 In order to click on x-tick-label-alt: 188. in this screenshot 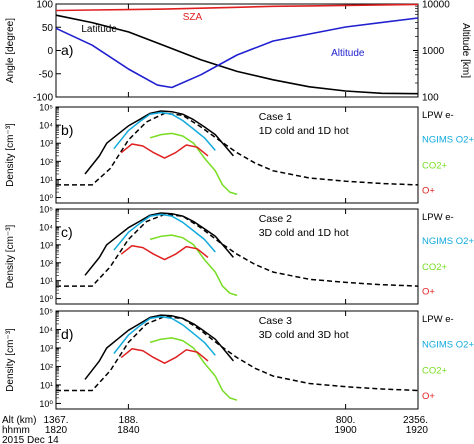, I will do `click(128, 420)`.